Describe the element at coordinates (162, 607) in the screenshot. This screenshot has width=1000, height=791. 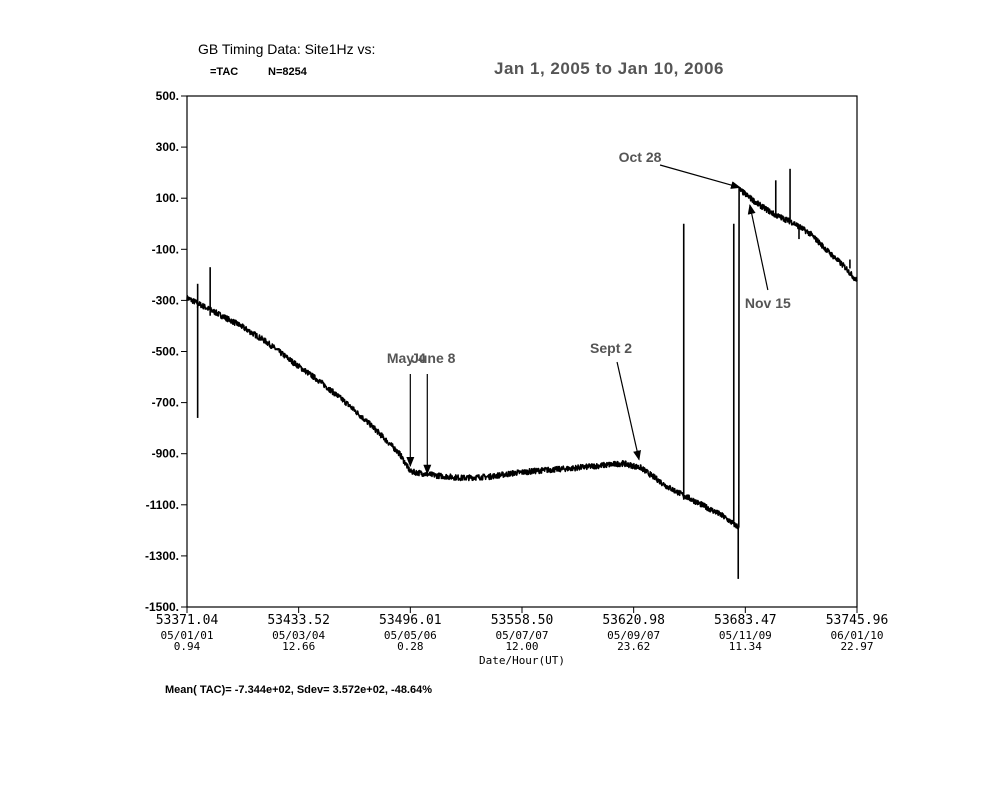
I see `y-tick-label: -1500.` at that location.